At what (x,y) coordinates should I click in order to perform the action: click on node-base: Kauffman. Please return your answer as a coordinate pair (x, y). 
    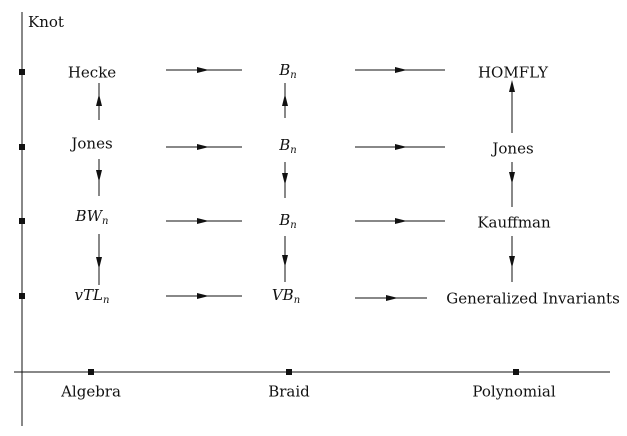
    Looking at the image, I should click on (514, 222).